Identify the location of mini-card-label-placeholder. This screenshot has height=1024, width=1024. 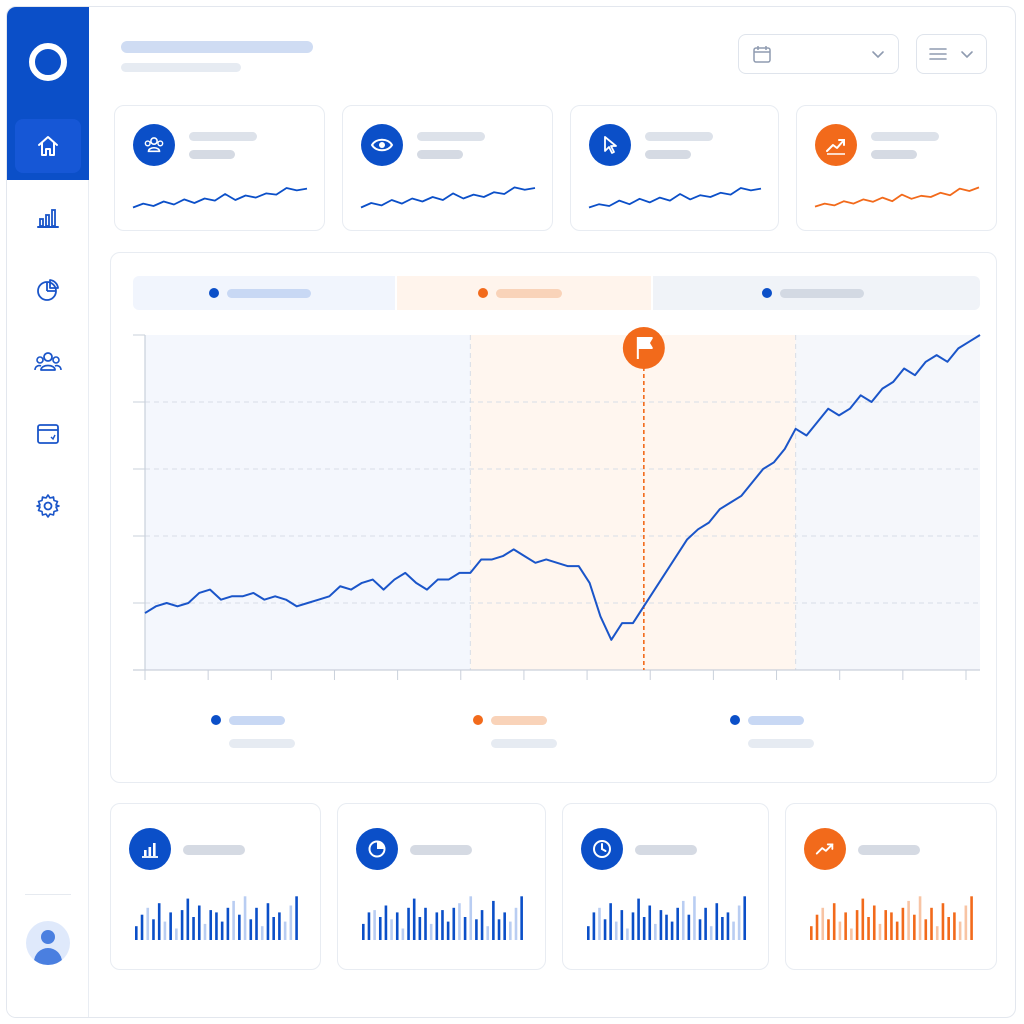
(214, 850).